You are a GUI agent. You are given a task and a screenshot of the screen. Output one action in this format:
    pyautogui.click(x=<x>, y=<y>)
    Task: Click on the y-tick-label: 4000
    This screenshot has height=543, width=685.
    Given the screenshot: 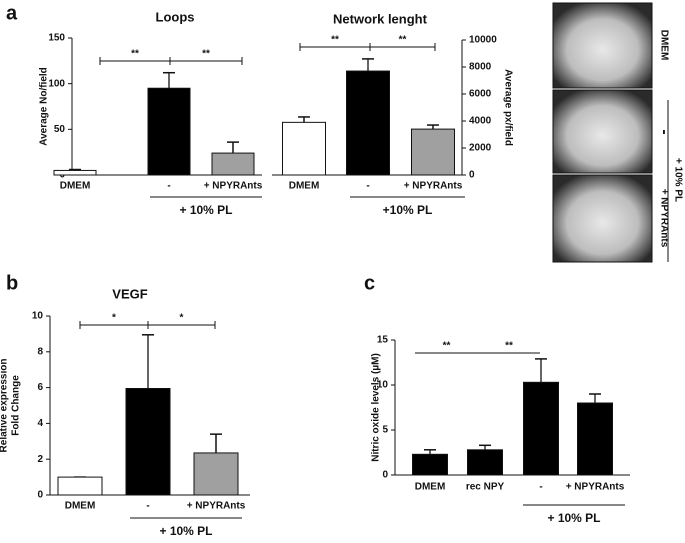 What is the action you would take?
    pyautogui.click(x=480, y=121)
    